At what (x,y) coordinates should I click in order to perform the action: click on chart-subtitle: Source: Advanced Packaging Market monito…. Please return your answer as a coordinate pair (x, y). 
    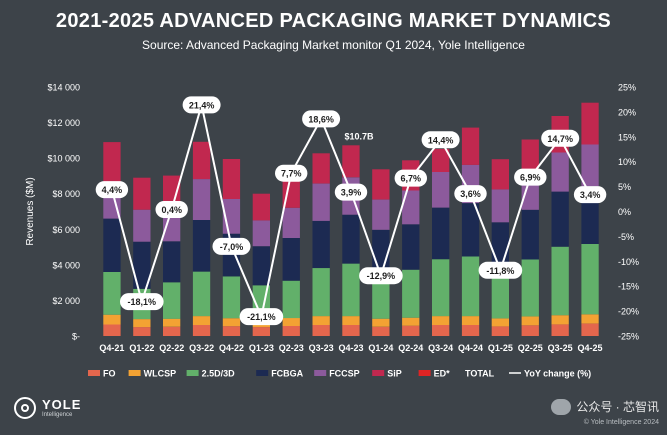
    Looking at the image, I should click on (333, 45).